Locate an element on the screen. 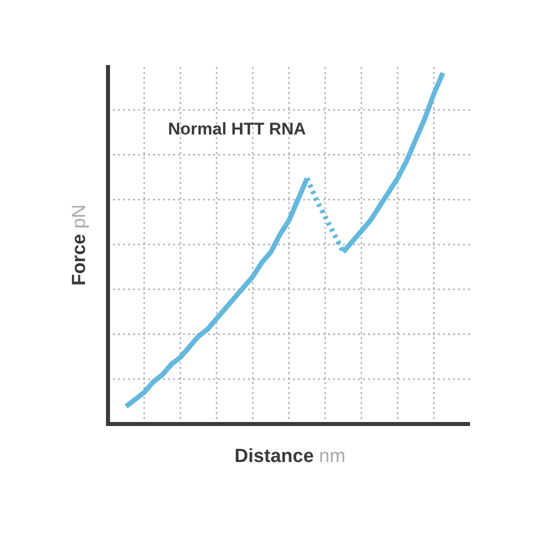  y-axis-title: Force pN is located at coordinates (79, 245).